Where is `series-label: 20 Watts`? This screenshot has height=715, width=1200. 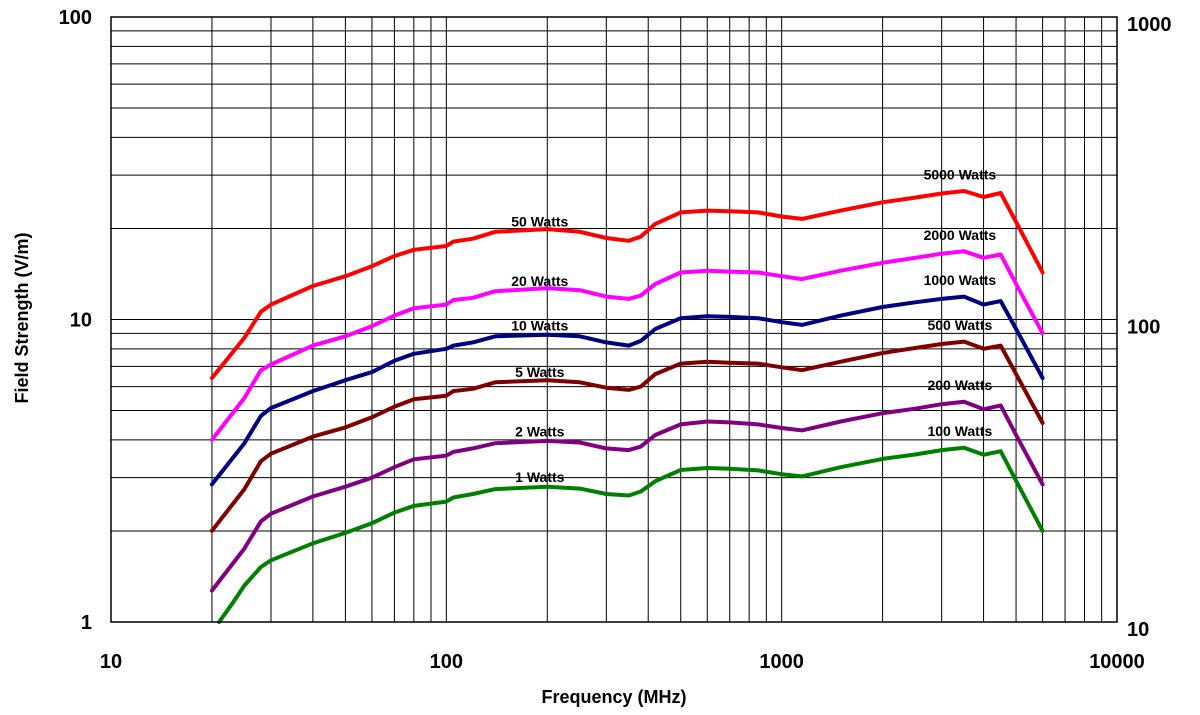
series-label: 20 Watts is located at coordinates (539, 281).